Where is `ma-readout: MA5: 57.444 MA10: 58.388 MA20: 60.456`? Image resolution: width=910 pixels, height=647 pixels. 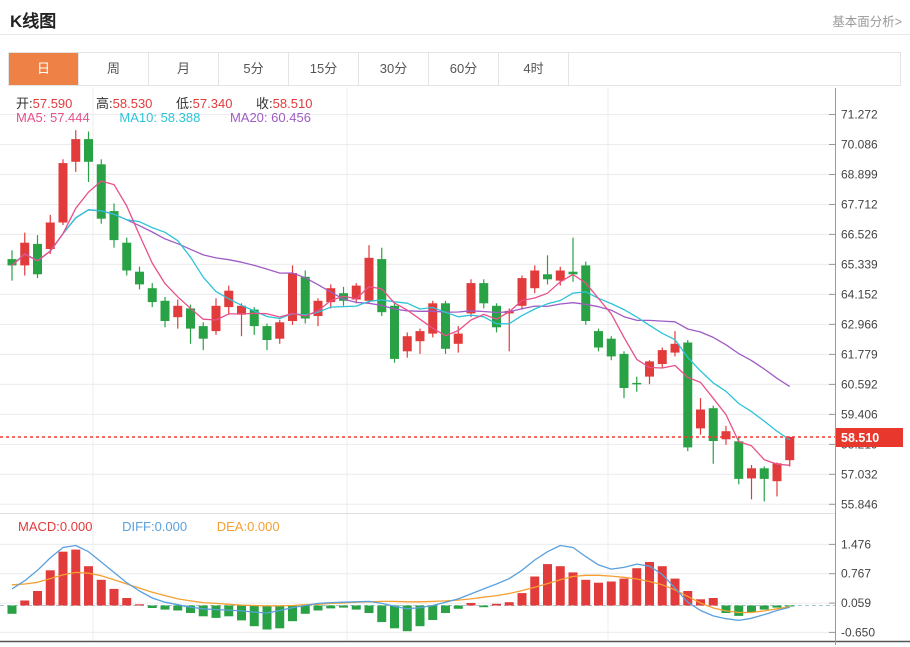
ma-readout: MA5: 57.444 MA10: 58.388 MA20: 60.456 is located at coordinates (176, 117).